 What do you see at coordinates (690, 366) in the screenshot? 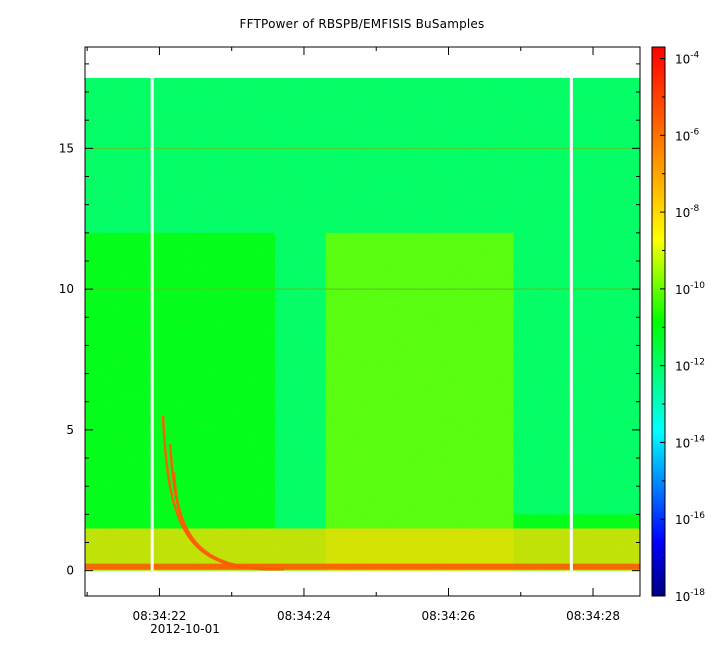
I see `colorbar-tick-label: 10⁻¹²` at bounding box center [690, 366].